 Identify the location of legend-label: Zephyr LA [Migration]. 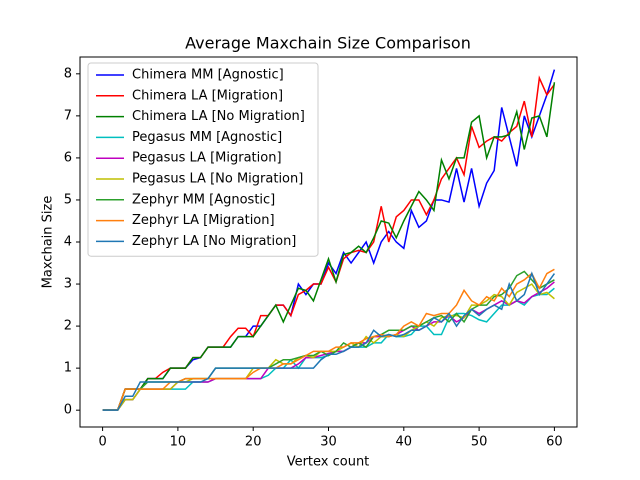
(203, 220).